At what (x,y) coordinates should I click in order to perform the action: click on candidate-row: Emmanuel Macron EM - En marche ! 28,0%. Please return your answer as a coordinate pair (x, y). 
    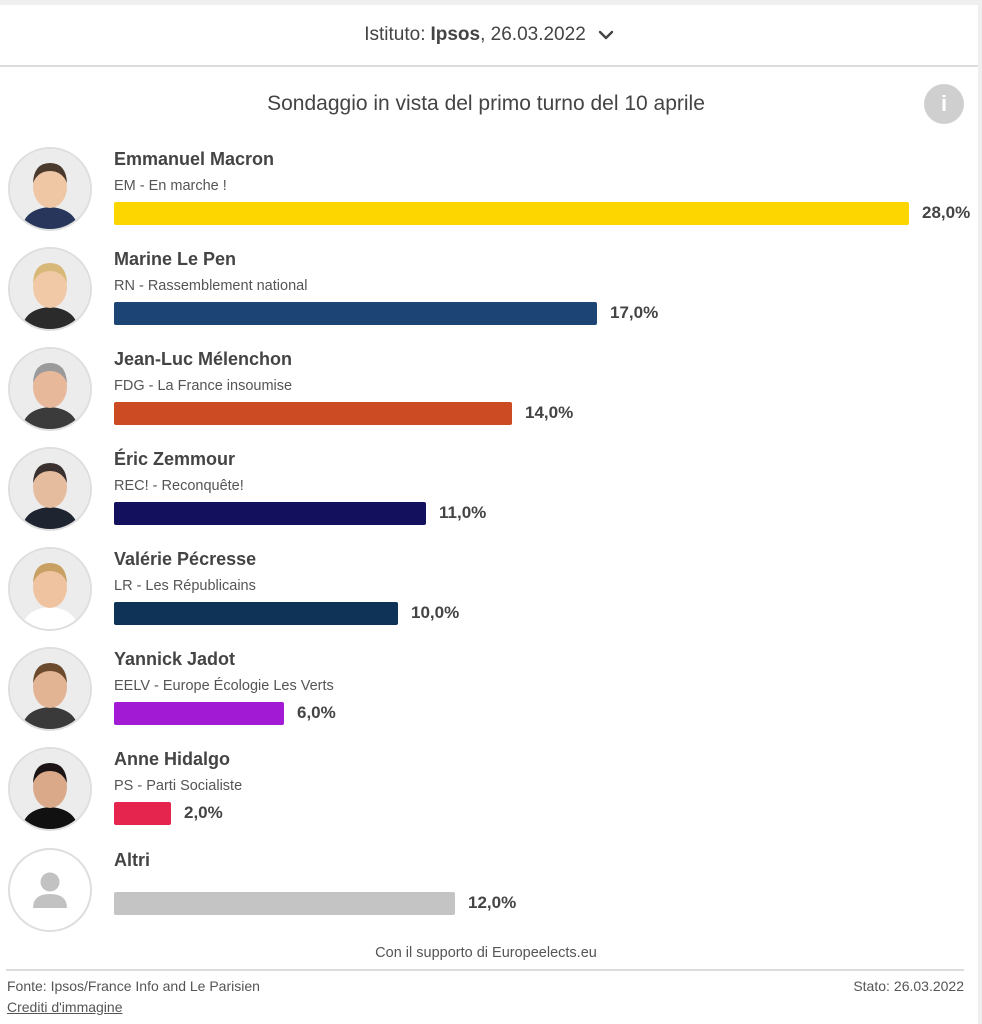
    Looking at the image, I should click on (489, 197).